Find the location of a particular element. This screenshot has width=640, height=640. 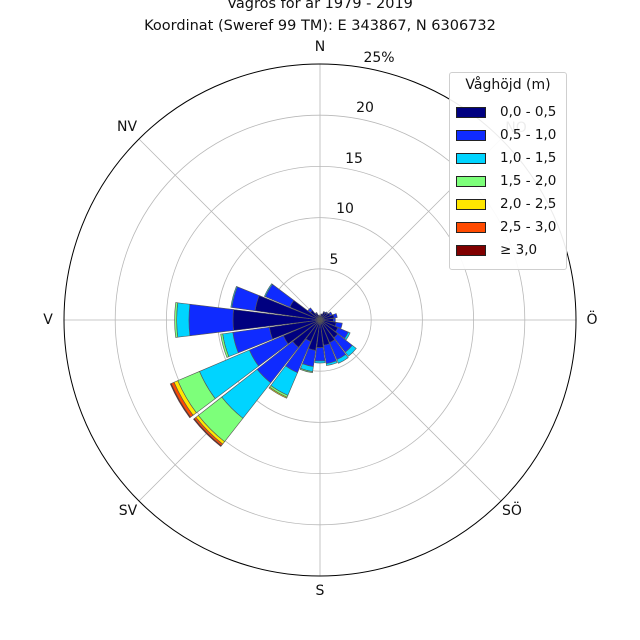

radial-tick-5: 5 is located at coordinates (334, 260).